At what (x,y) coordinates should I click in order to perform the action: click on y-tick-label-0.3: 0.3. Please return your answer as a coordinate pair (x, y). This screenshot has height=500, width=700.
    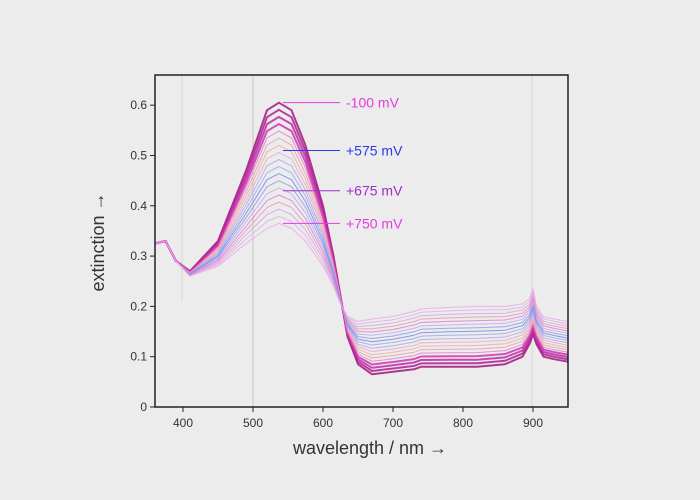
    Looking at the image, I should click on (138, 256).